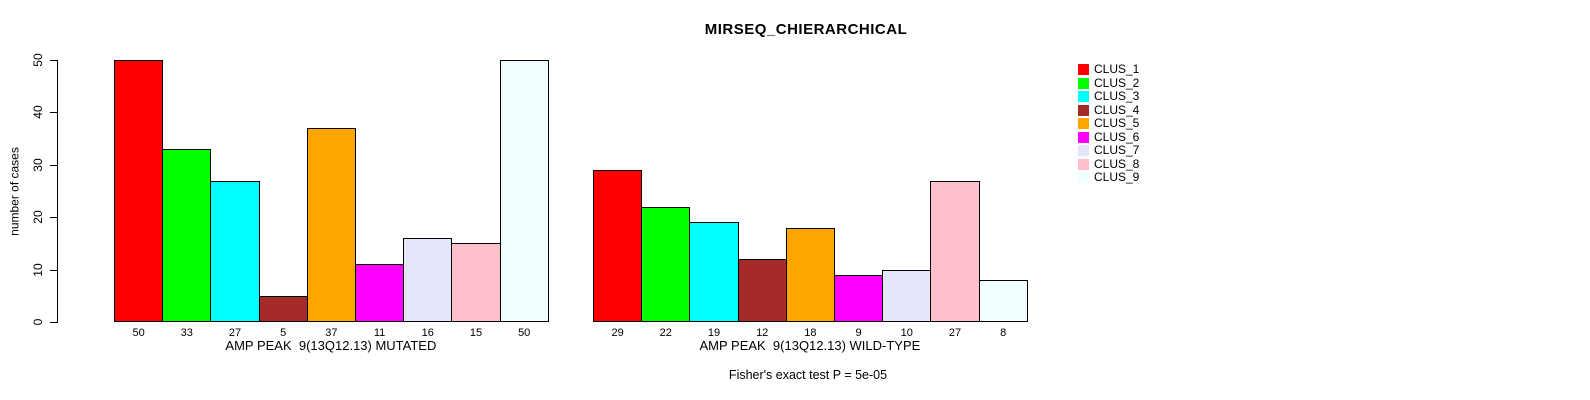 The width and height of the screenshot is (1590, 400). Describe the element at coordinates (907, 295) in the screenshot. I see `bar-clus_7-group2` at that location.